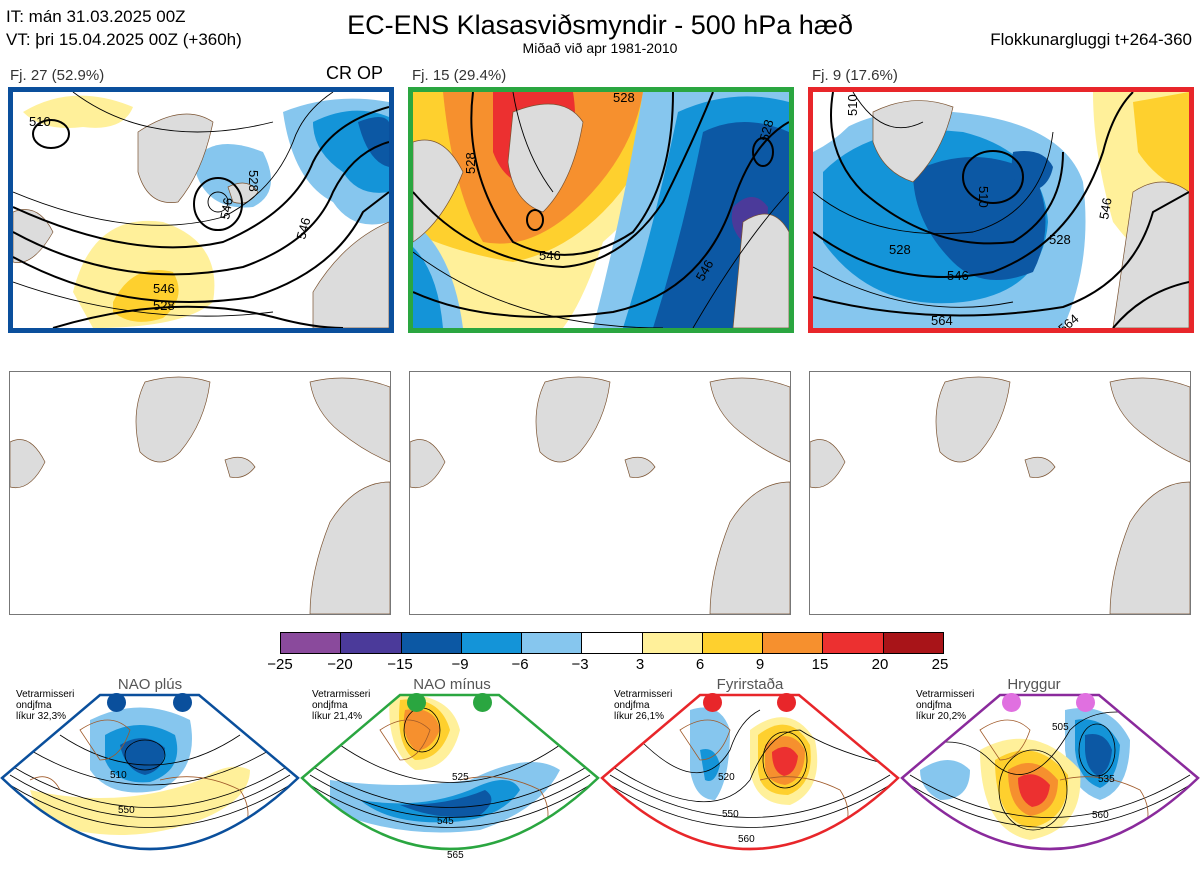 This screenshot has width=1200, height=876. I want to click on regime-1-title: NAO plús, so click(150, 684).